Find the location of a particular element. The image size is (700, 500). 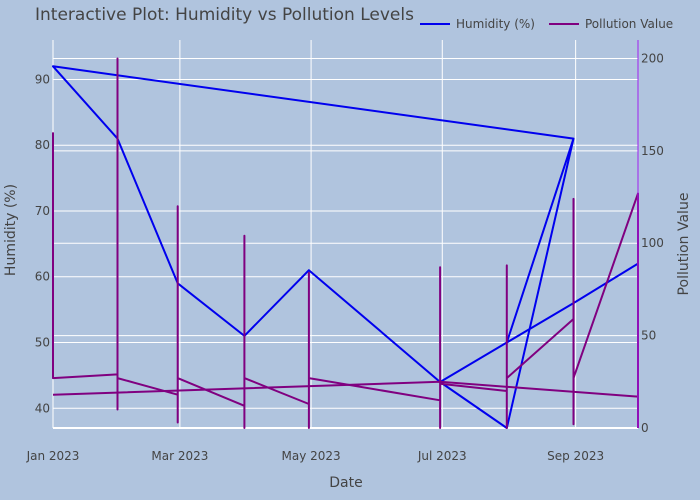

legend-swatch-pollution is located at coordinates (564, 24).